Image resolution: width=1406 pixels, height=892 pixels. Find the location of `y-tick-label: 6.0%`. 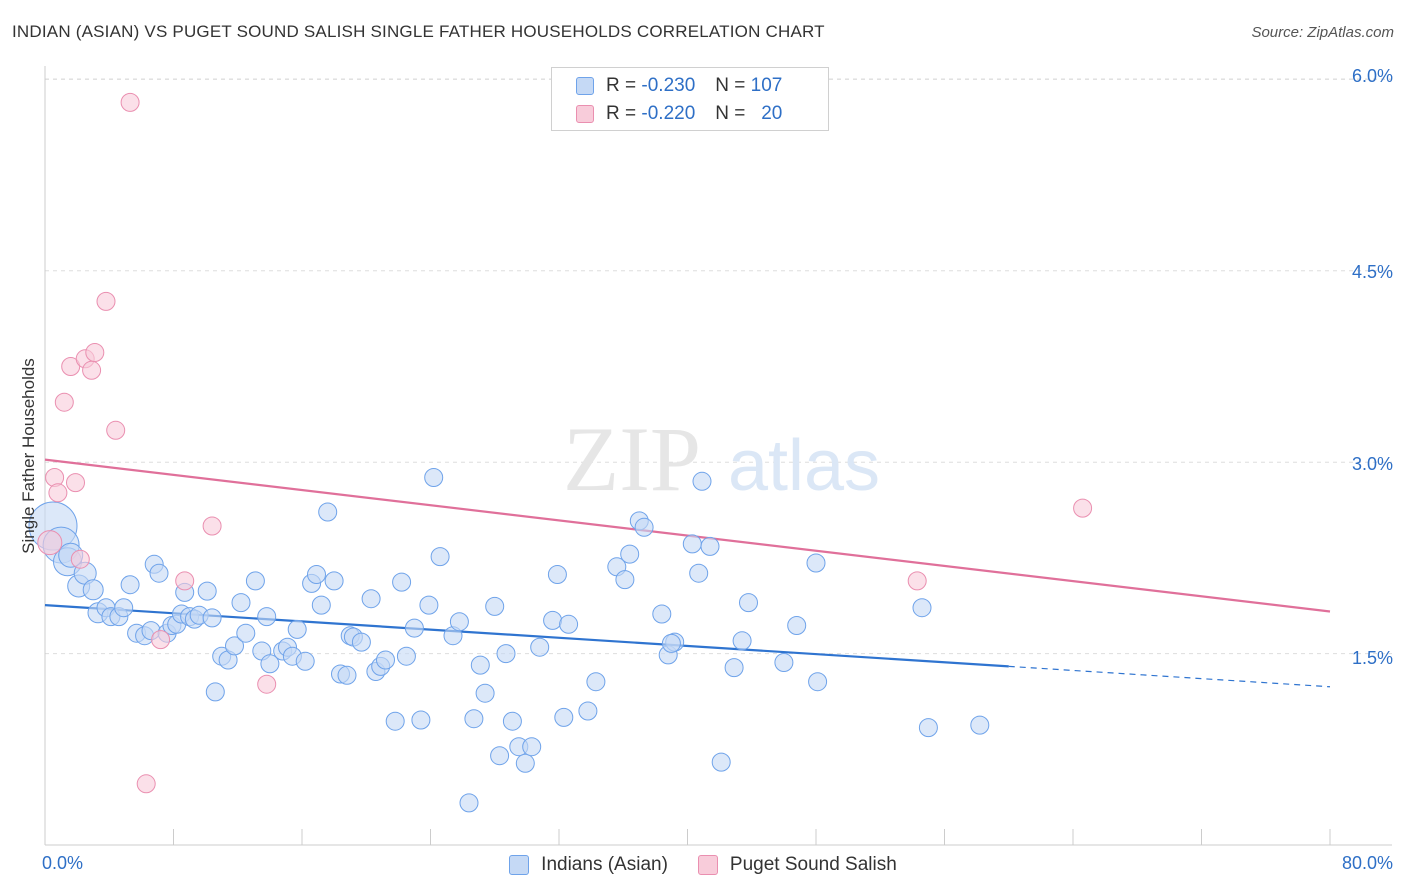

y-tick-label: 6.0% is located at coordinates (1372, 76).